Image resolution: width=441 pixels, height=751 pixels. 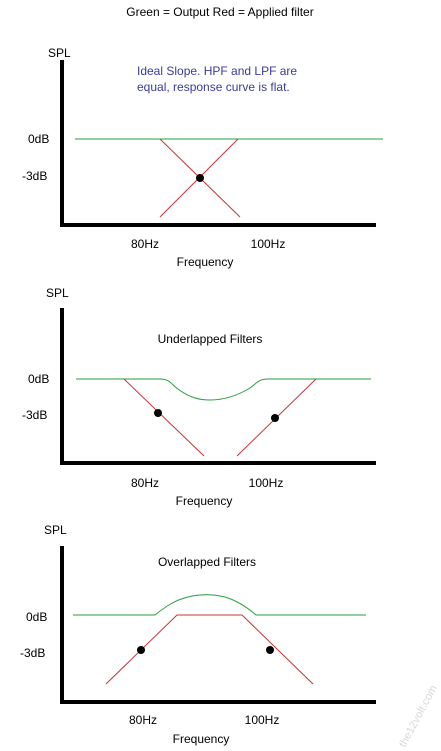 I want to click on hpf-slope, so click(x=164, y=417).